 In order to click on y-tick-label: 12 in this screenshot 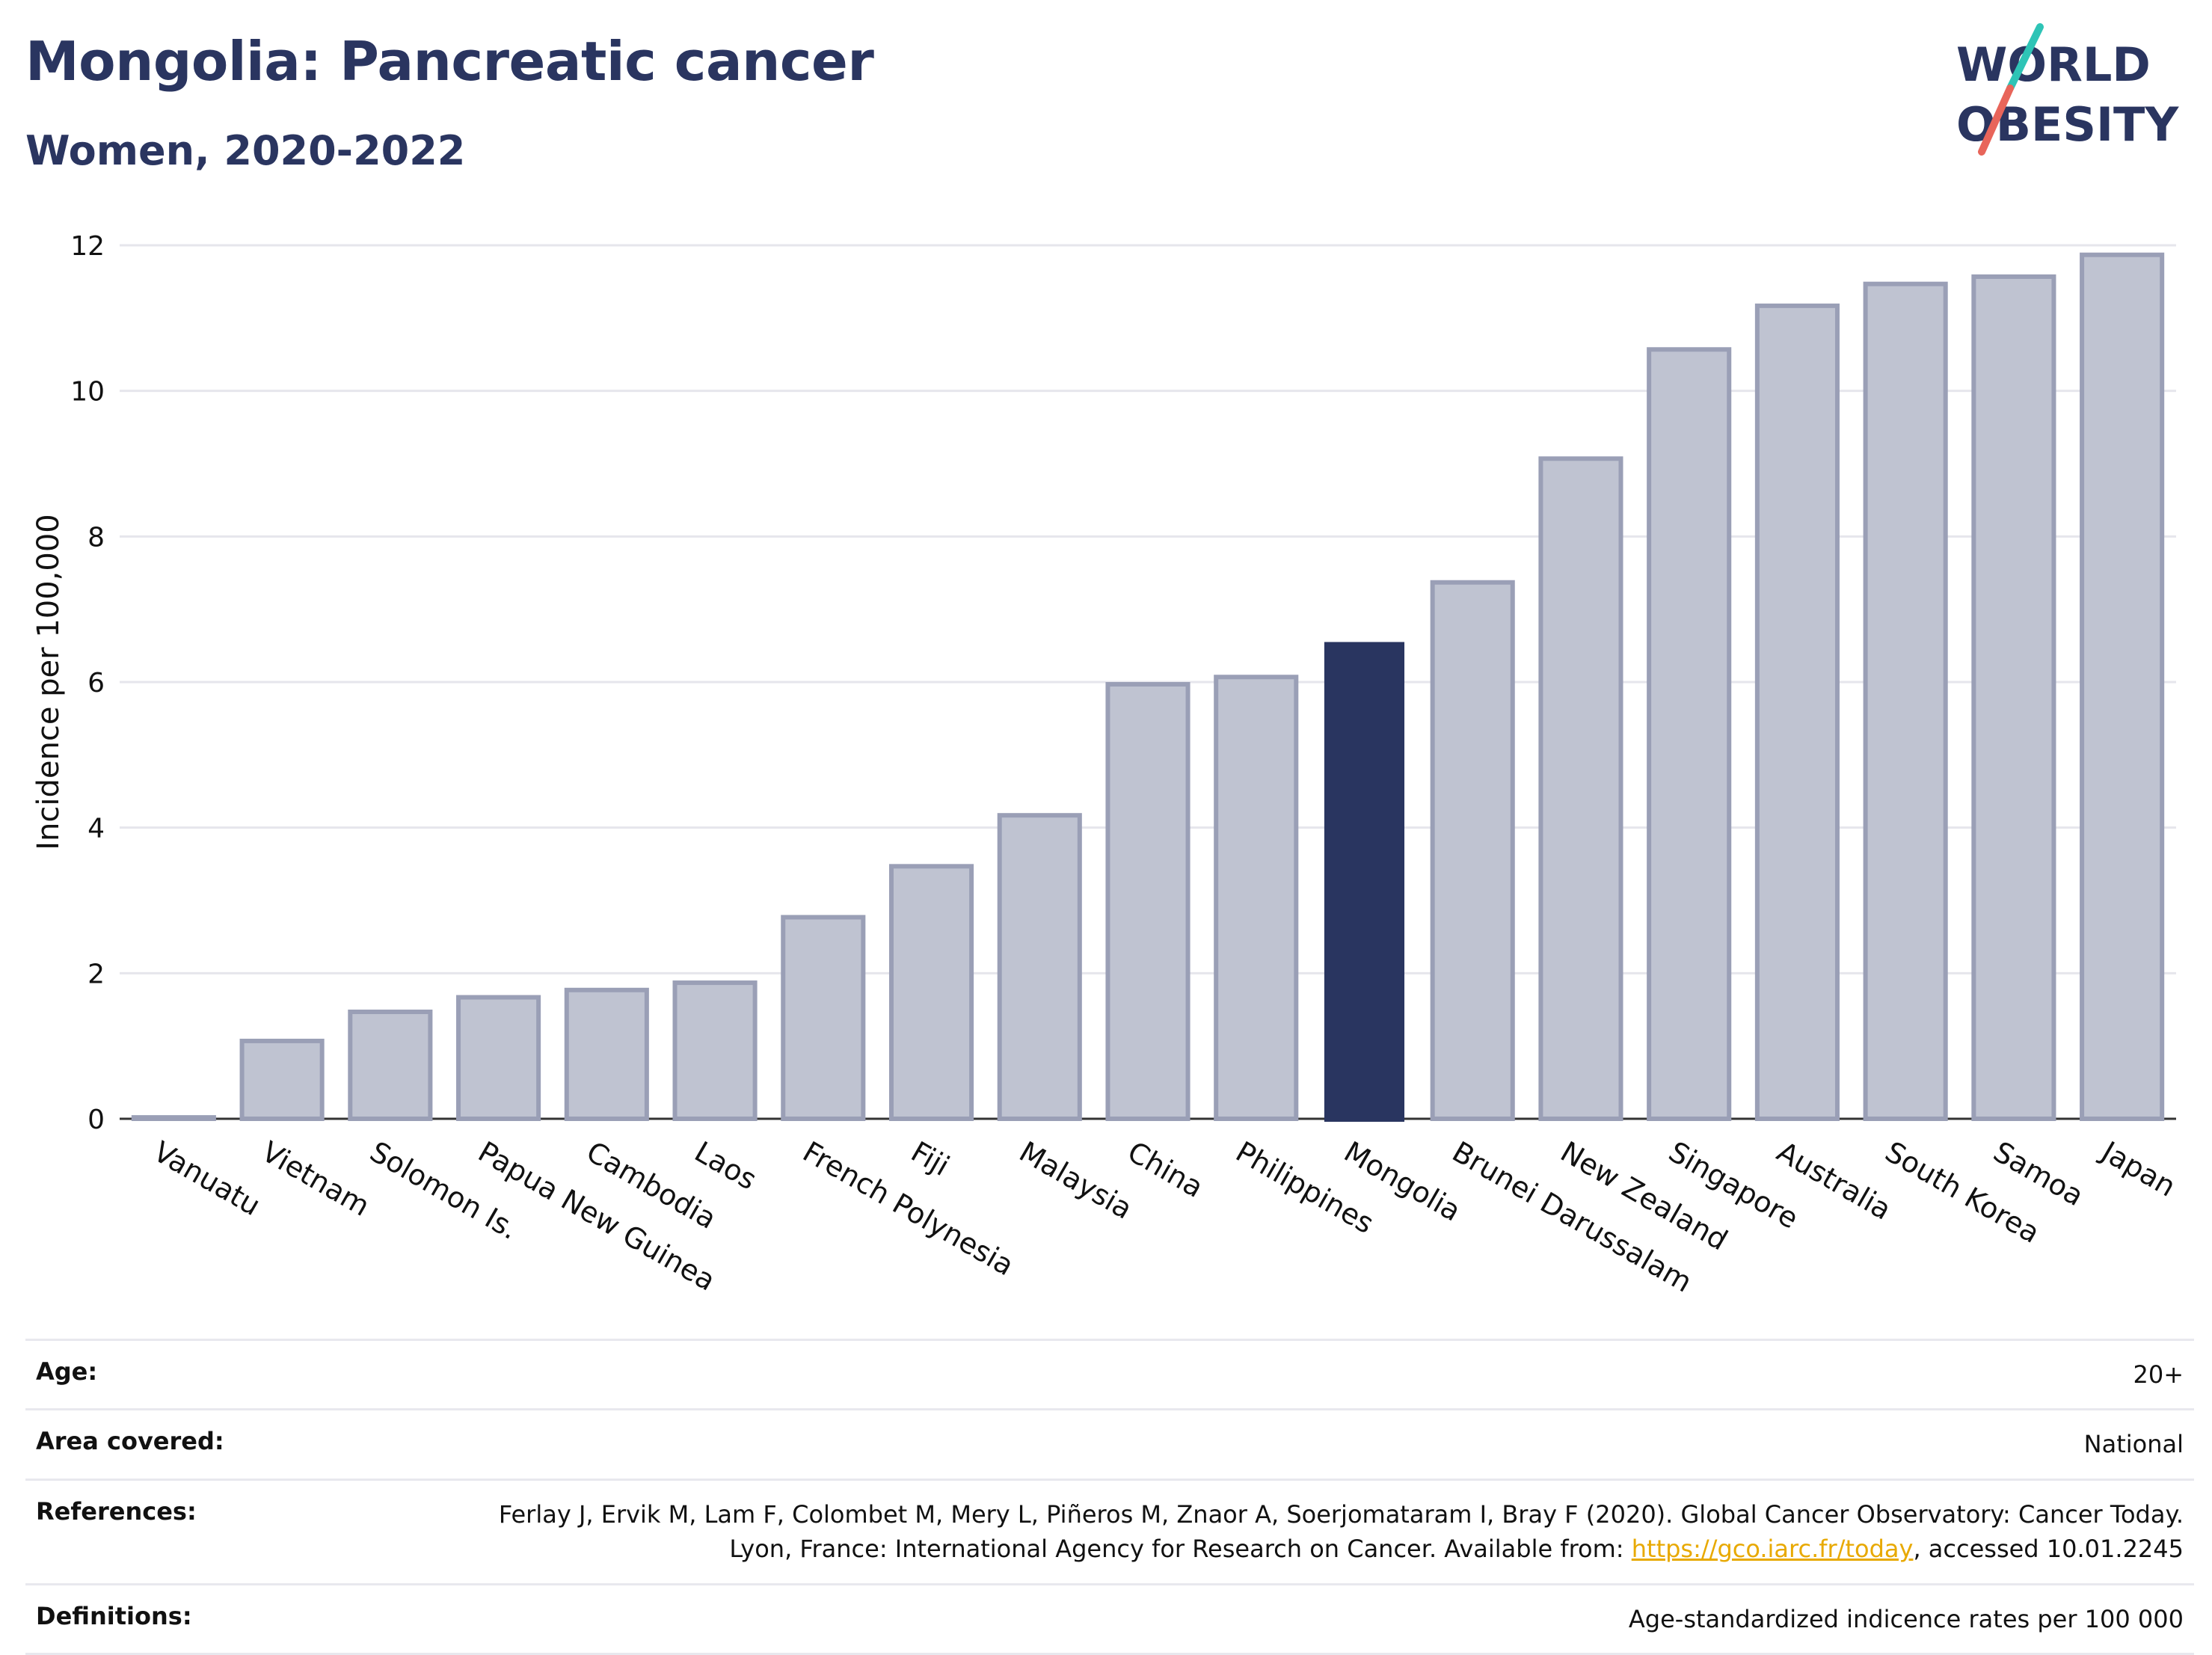, I will do `click(87, 246)`.